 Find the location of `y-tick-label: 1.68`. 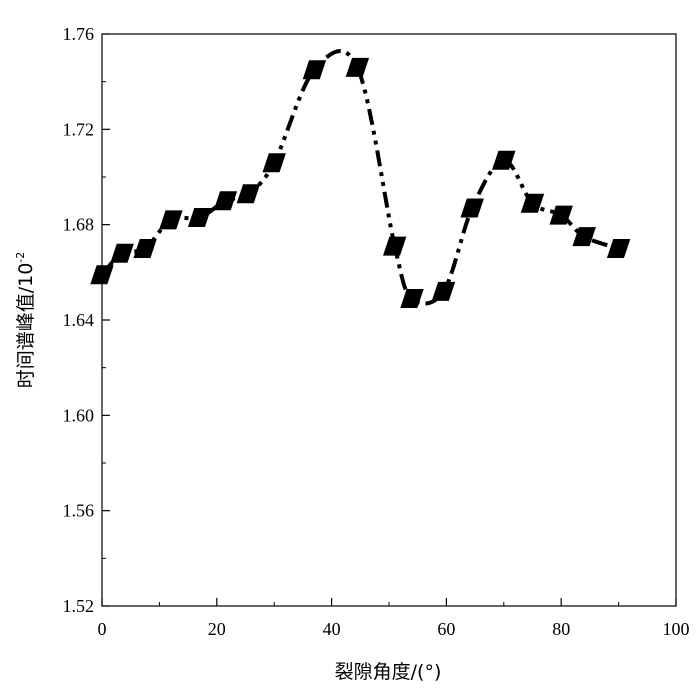

y-tick-label: 1.68 is located at coordinates (79, 225).